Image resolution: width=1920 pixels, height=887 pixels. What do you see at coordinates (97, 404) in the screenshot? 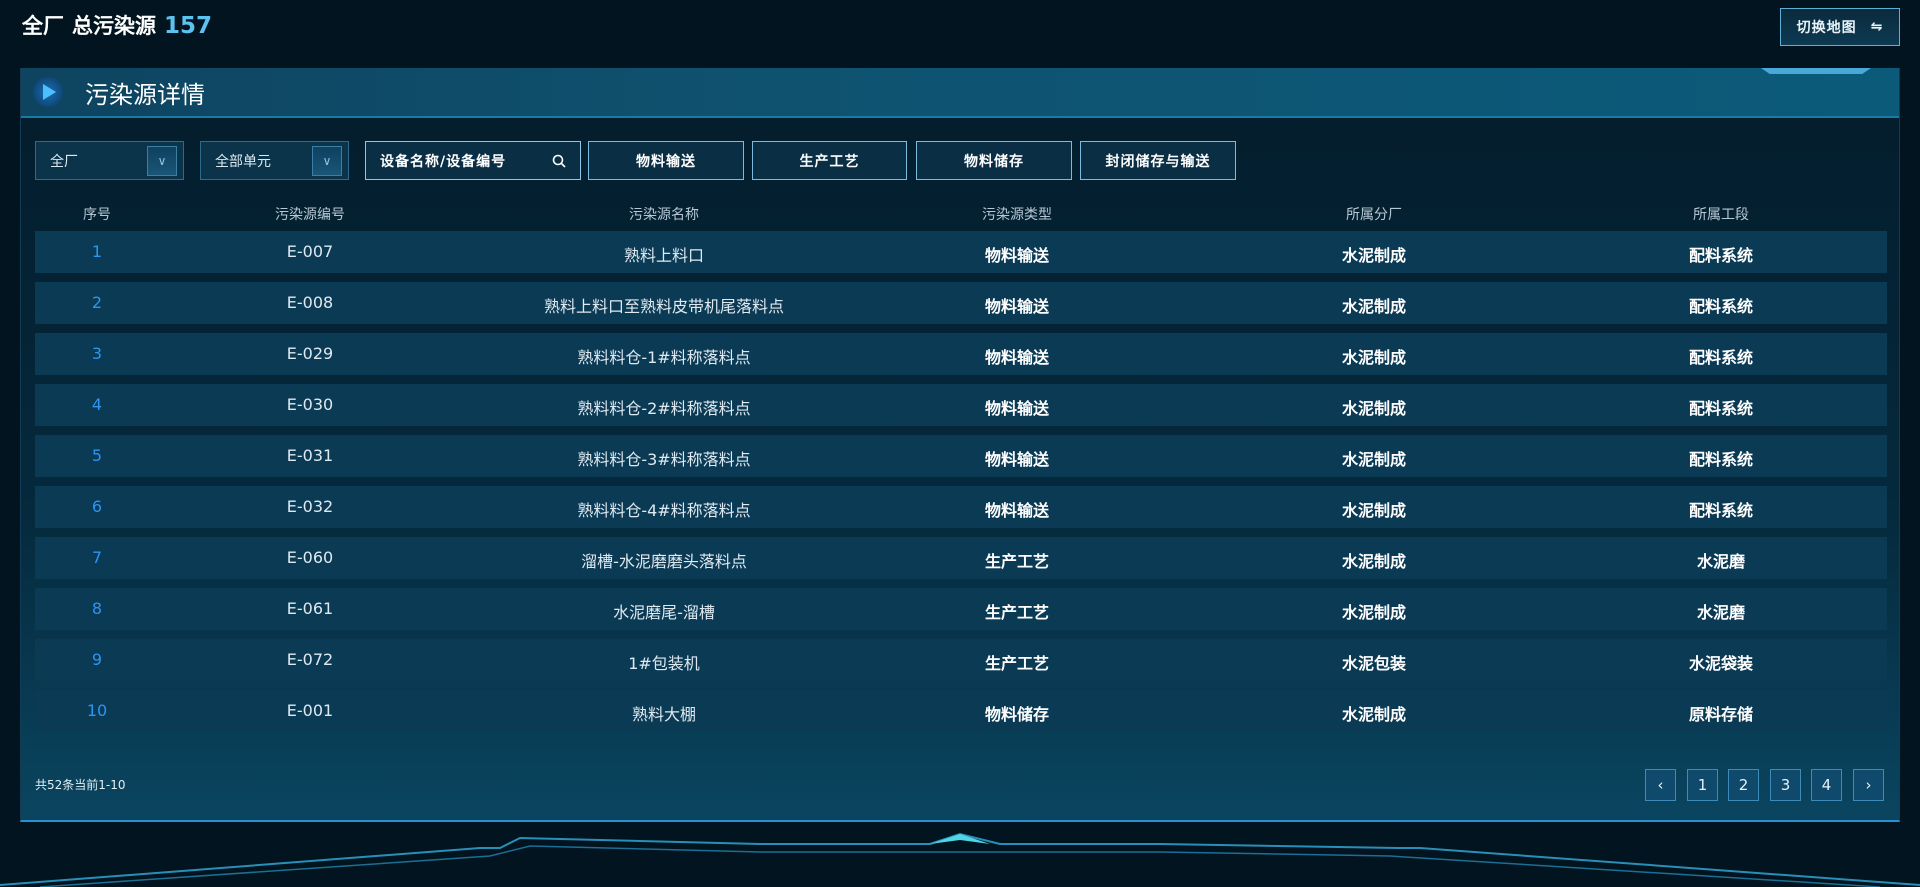
I see `cell-index: 4` at bounding box center [97, 404].